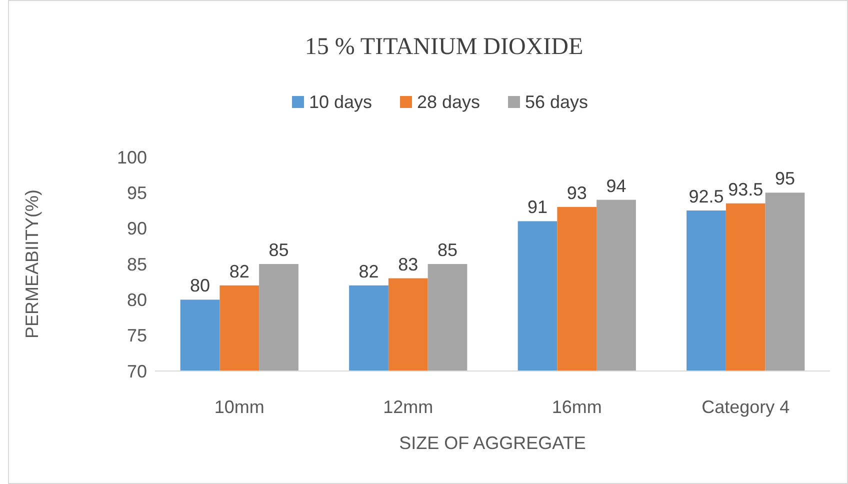  I want to click on data-label: 93, so click(576, 192).